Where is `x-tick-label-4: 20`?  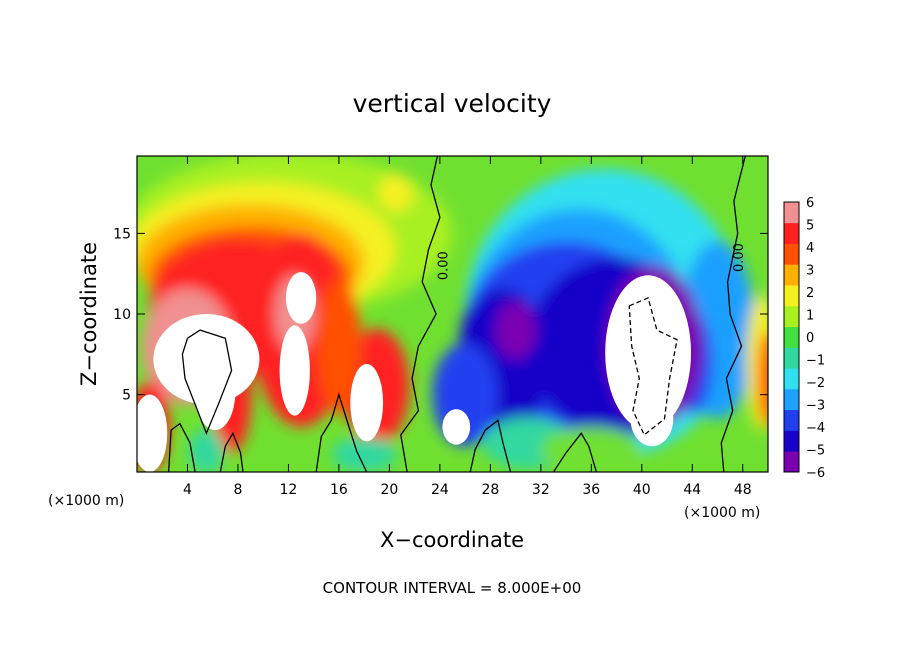 x-tick-label-4: 20 is located at coordinates (389, 490).